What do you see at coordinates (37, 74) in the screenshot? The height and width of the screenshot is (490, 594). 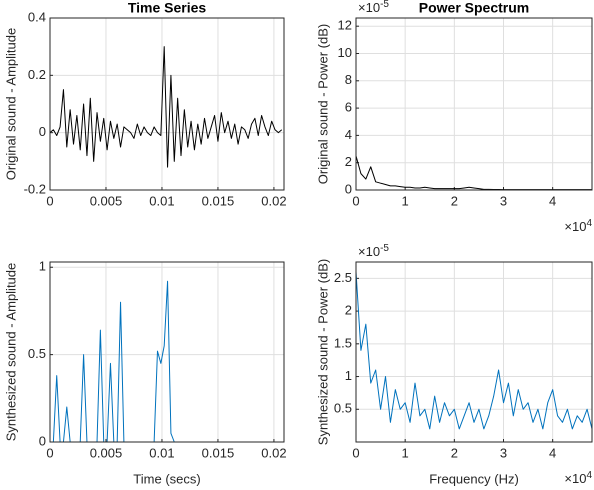 I see `y-tick-label: 0.2` at bounding box center [37, 74].